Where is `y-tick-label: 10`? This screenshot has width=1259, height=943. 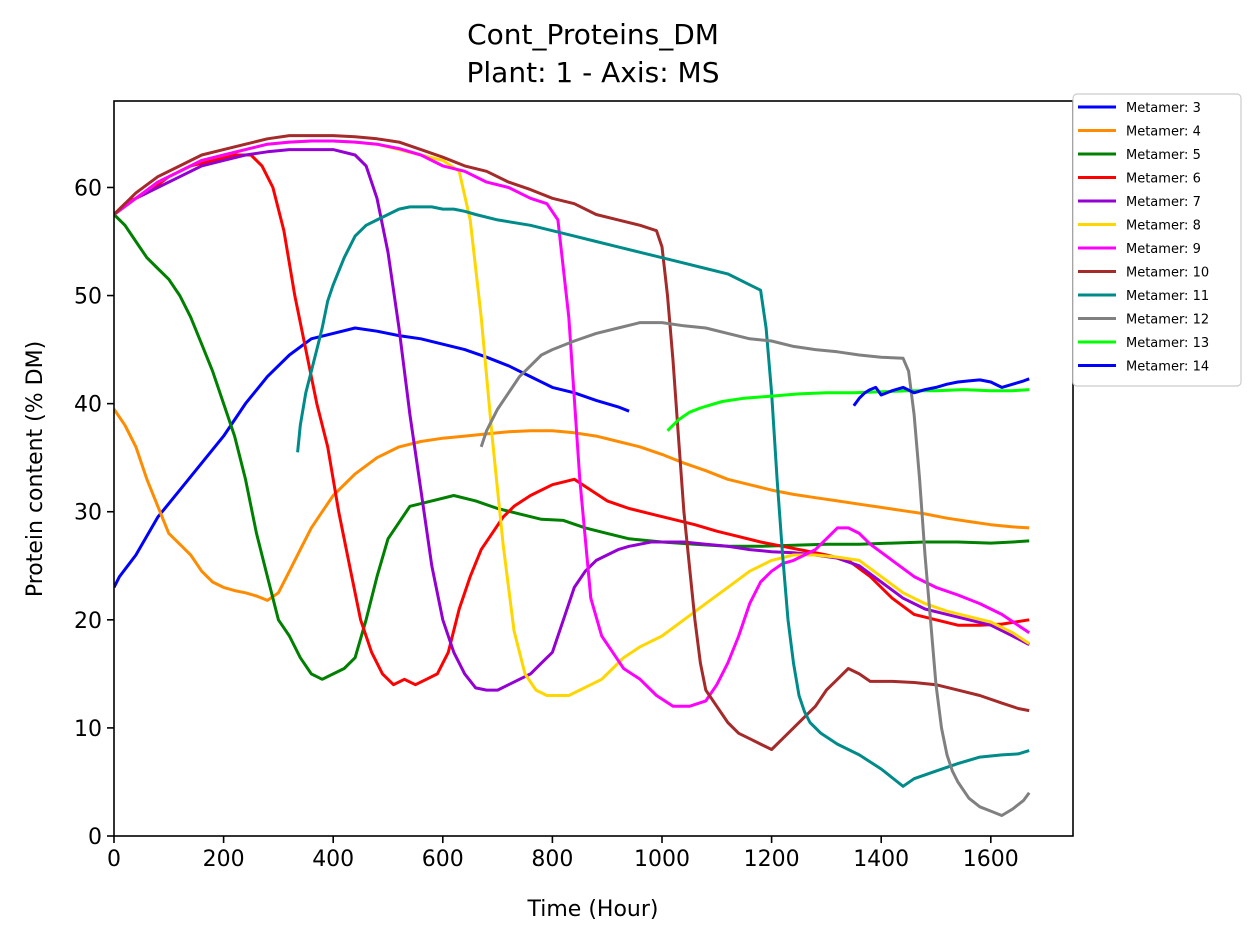 y-tick-label: 10 is located at coordinates (88, 729).